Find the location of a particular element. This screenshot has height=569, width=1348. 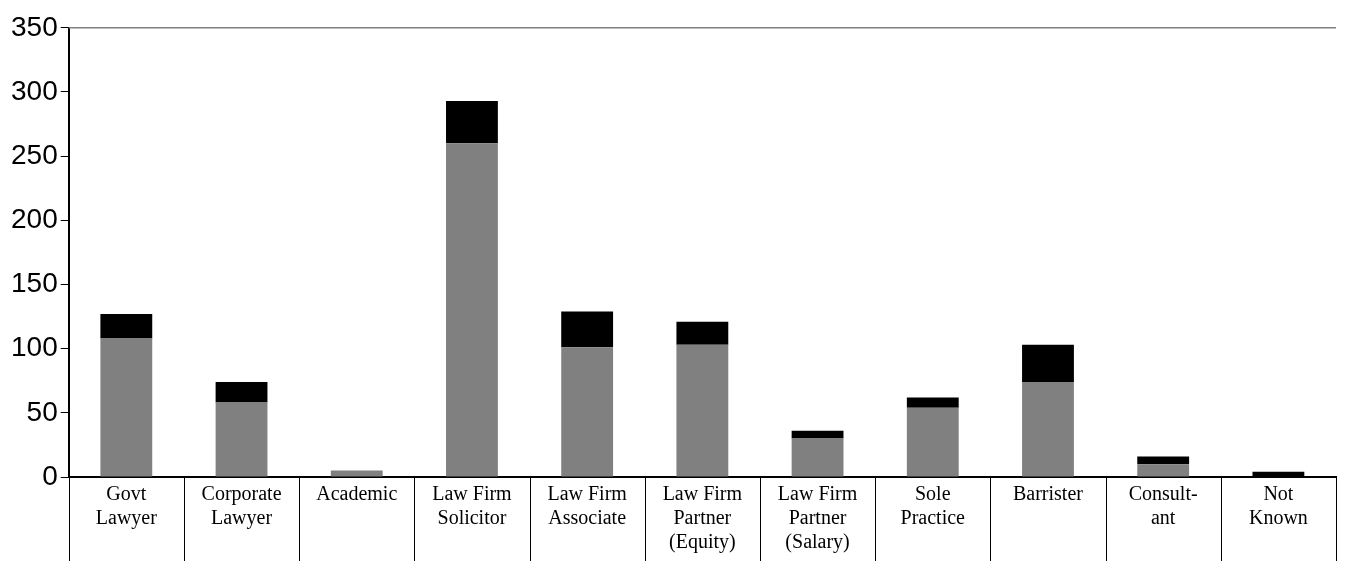

y-tick-label: 300 is located at coordinates (34, 90).